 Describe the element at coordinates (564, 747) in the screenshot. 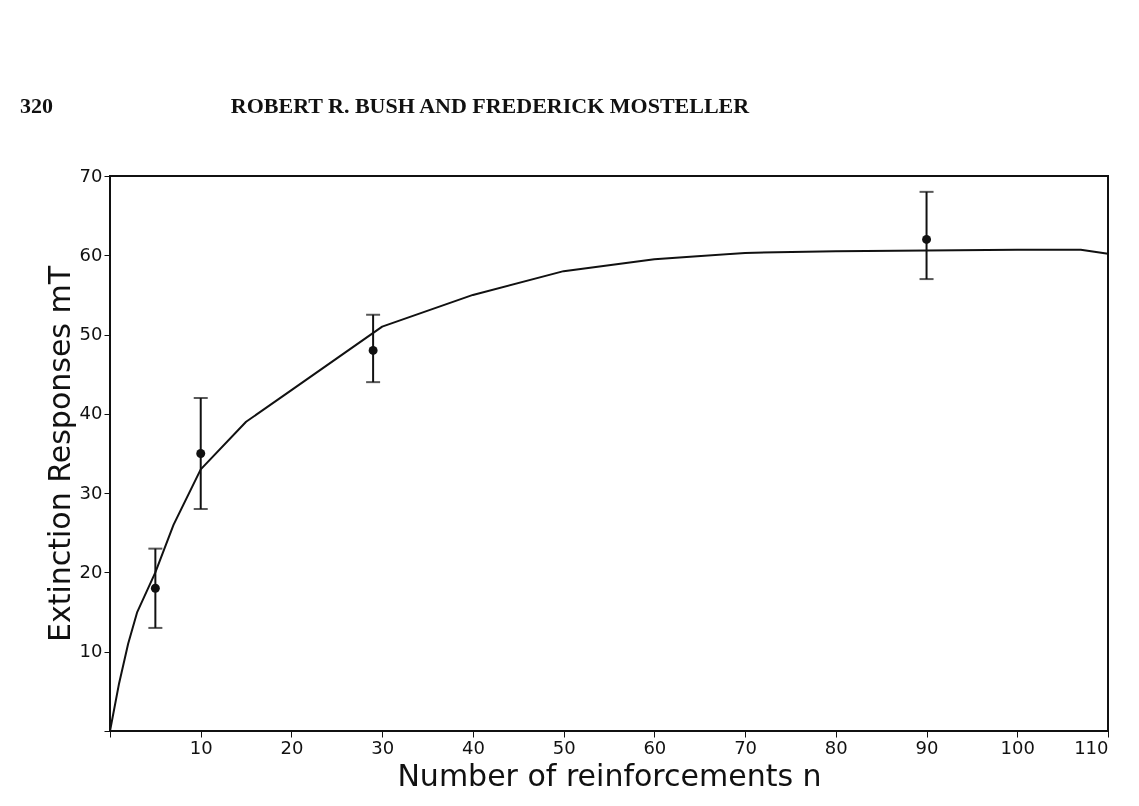

I see `x-tick-label: 50` at that location.